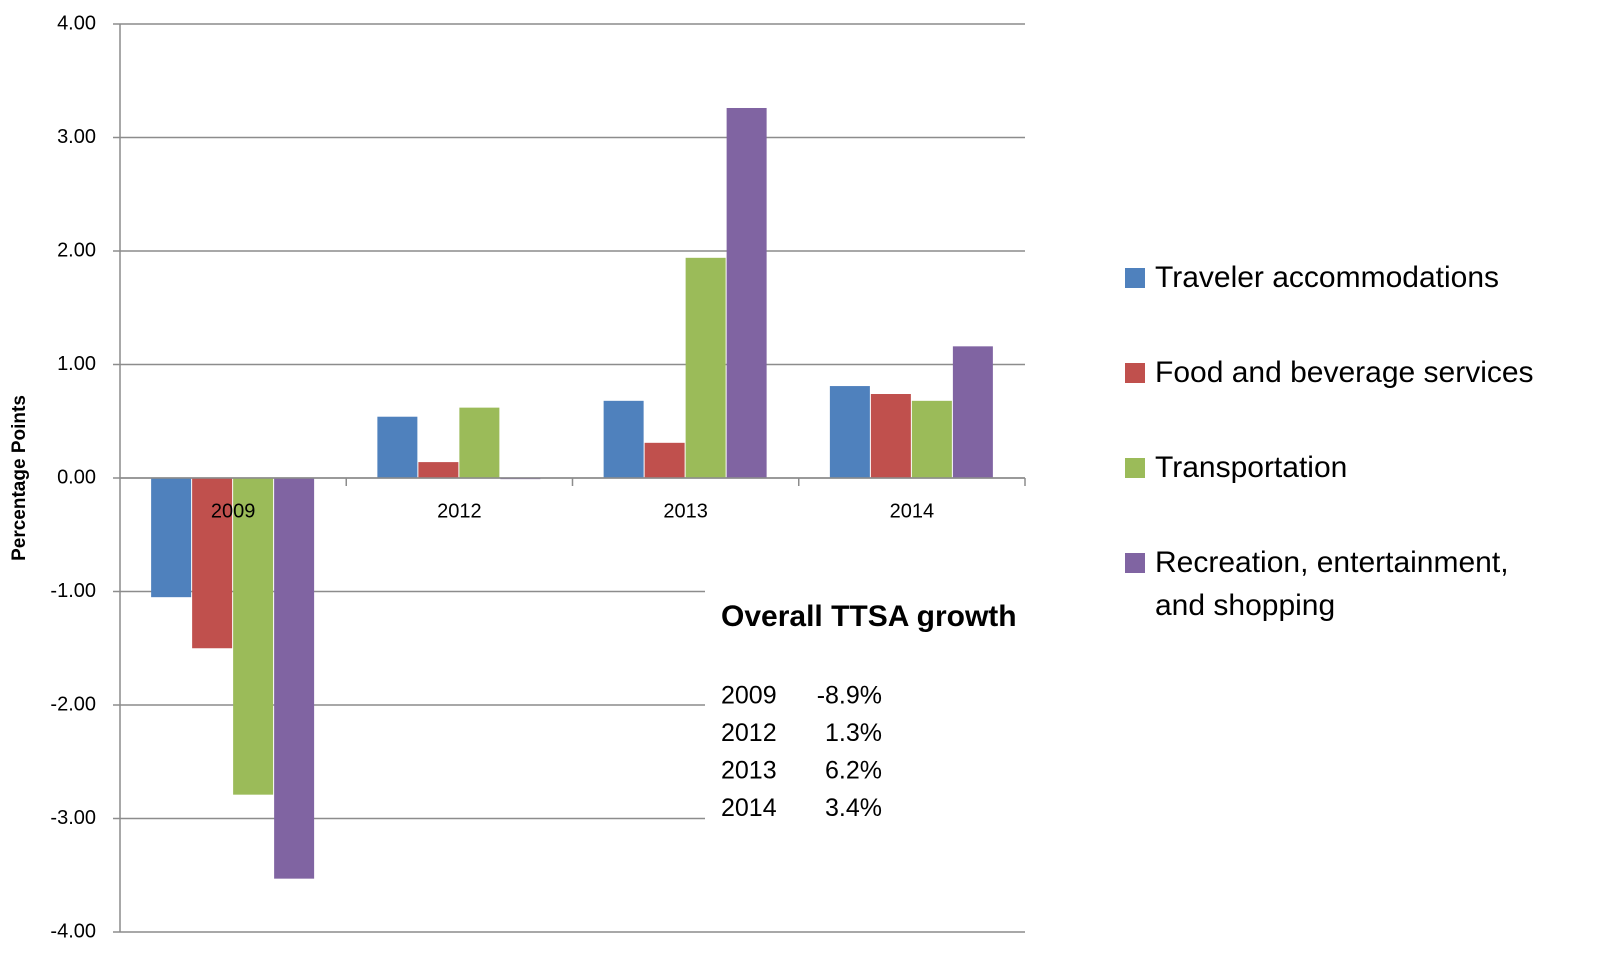 This screenshot has height=966, width=1612. I want to click on y-tick-label: 4.00, so click(76, 23).